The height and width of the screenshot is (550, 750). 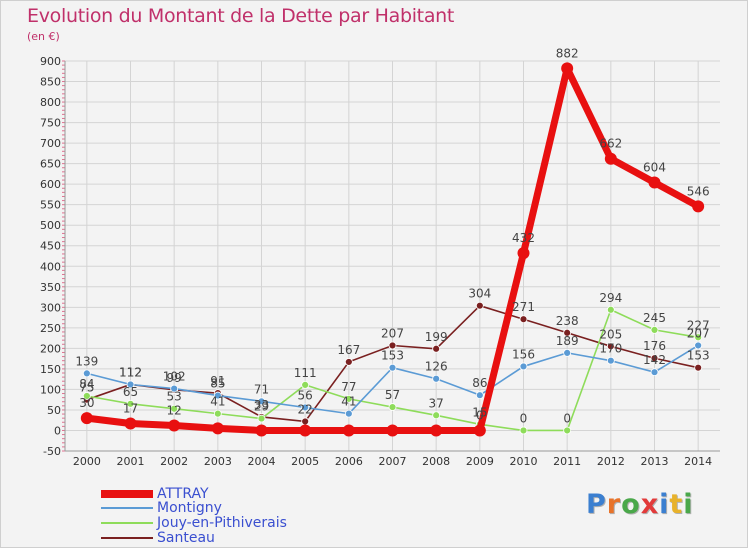 I want to click on data-label: 77, so click(x=348, y=387).